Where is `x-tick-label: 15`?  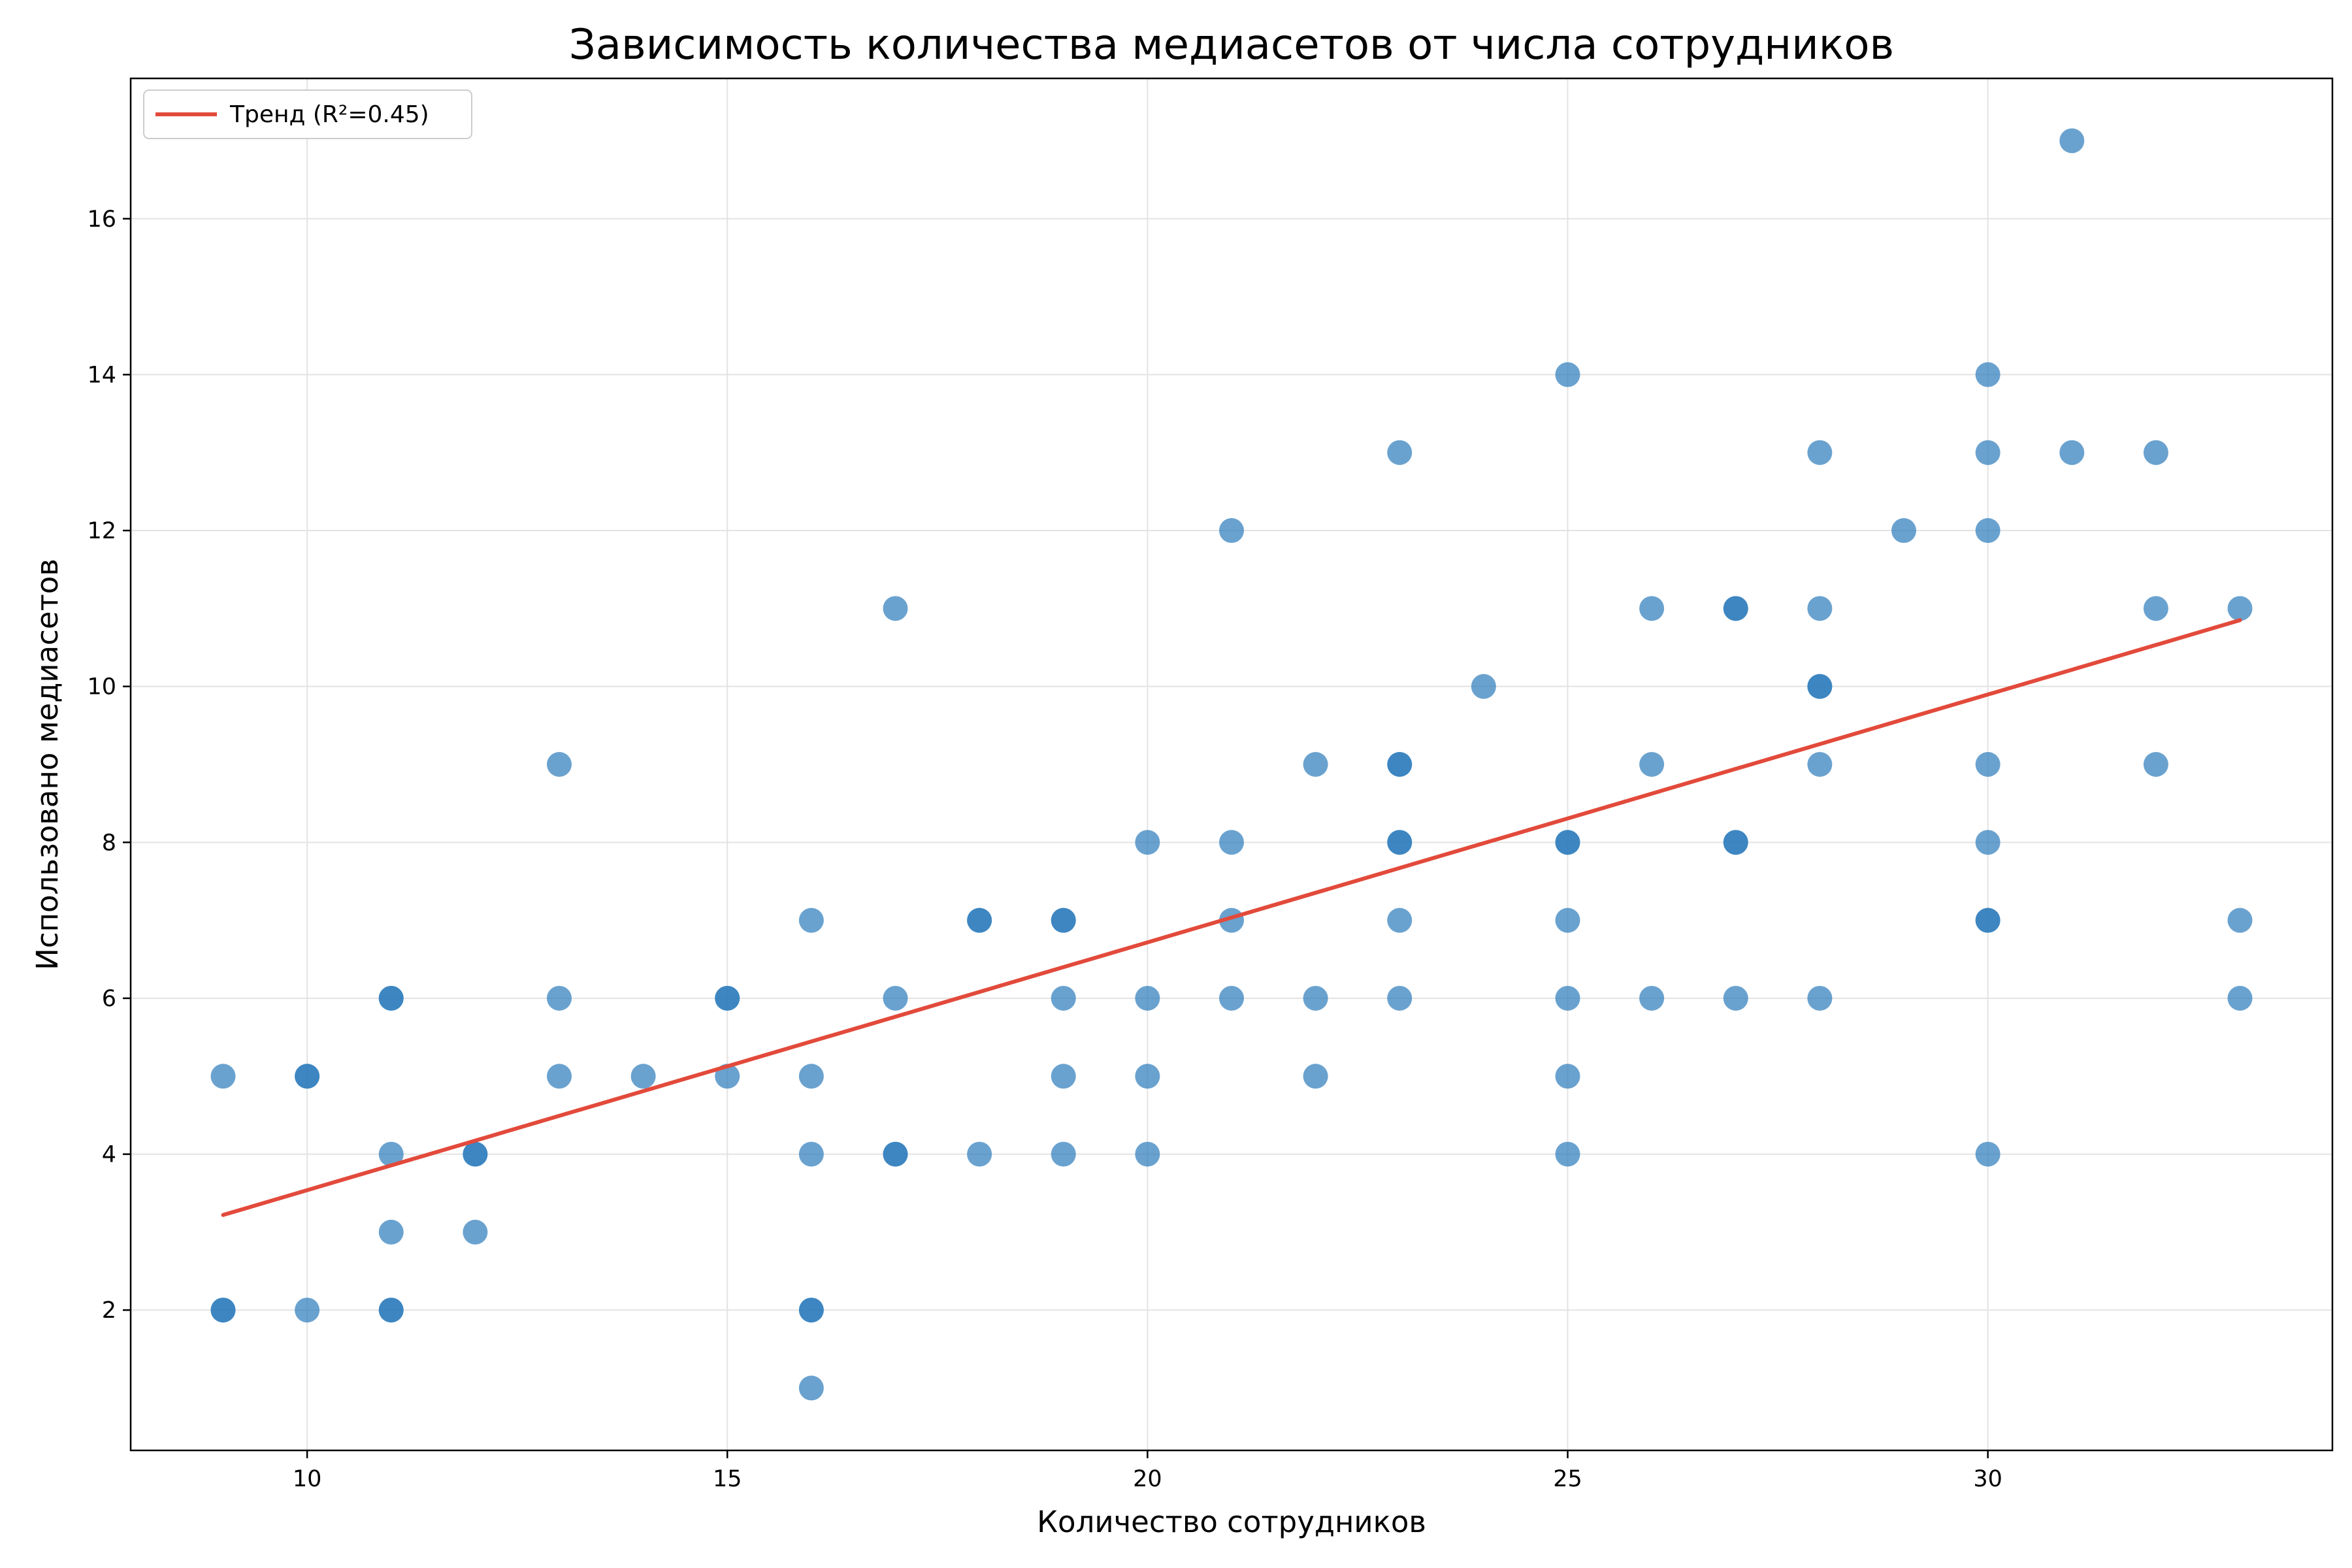
x-tick-label: 15 is located at coordinates (727, 1479).